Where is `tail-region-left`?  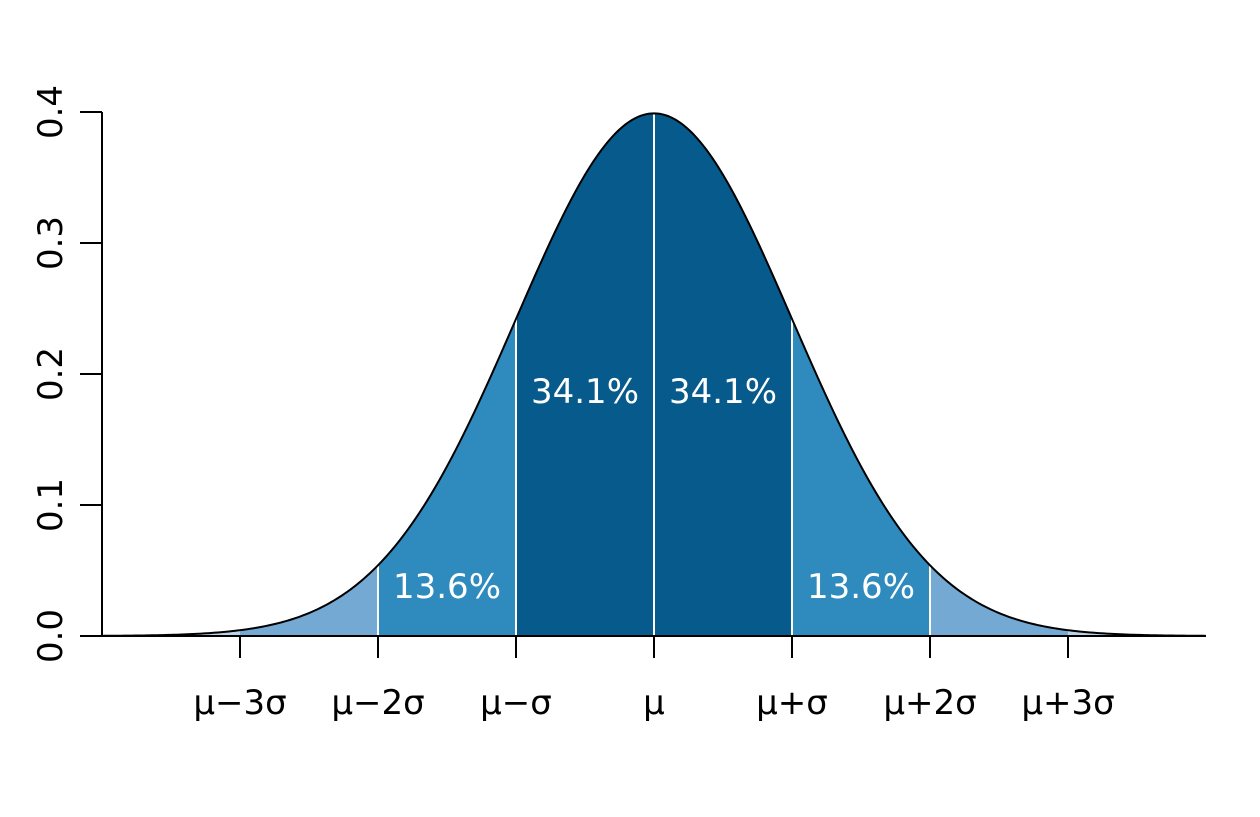 tail-region-left is located at coordinates (171, 633).